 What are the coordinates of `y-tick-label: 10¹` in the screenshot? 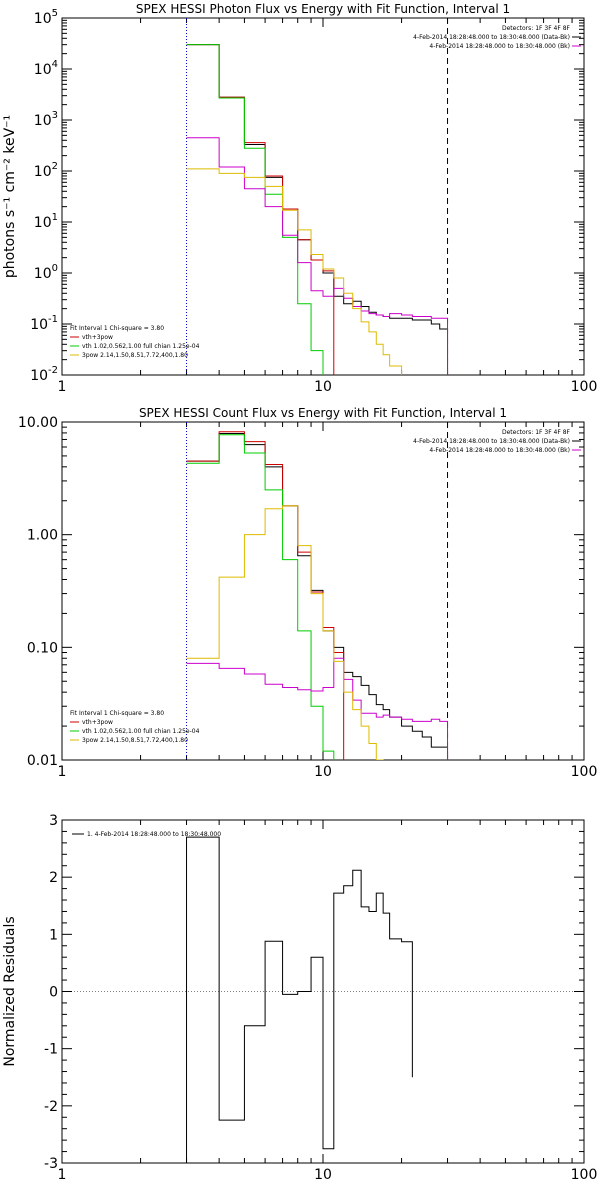 It's located at (46, 221).